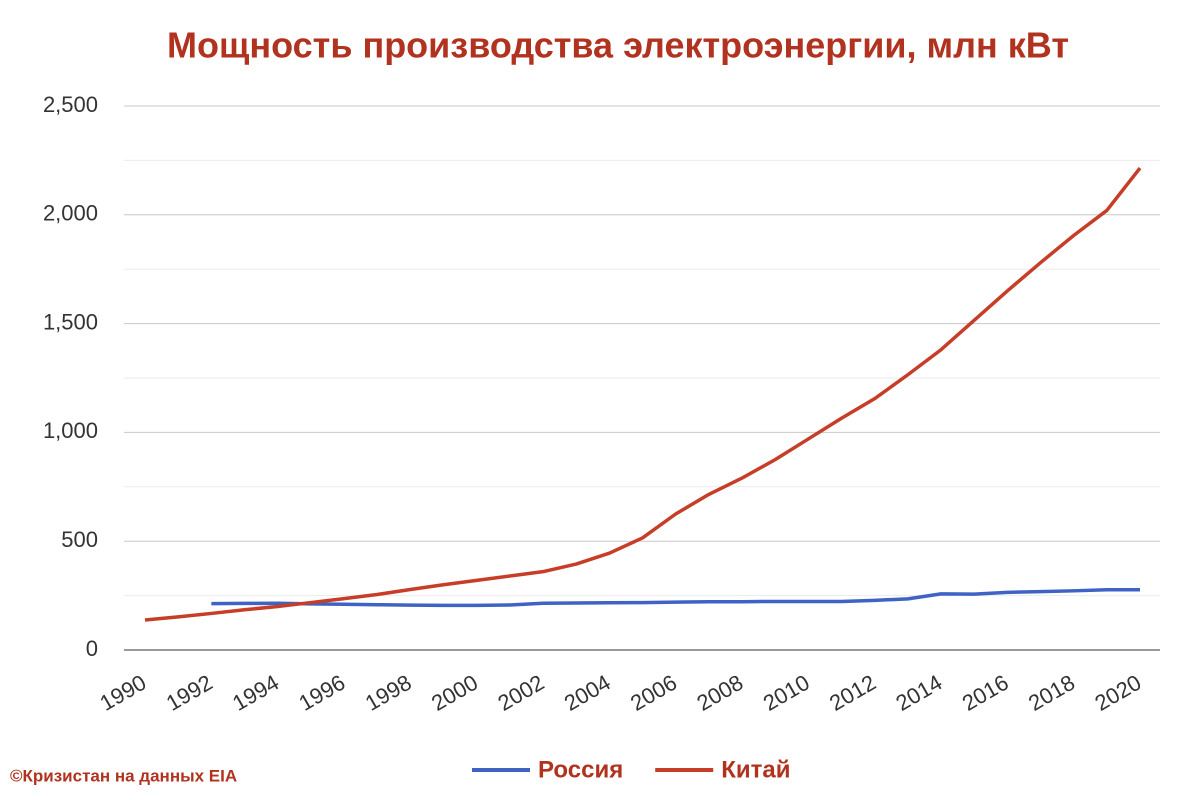 Image resolution: width=1200 pixels, height=800 pixels. What do you see at coordinates (580, 769) in the screenshot?
I see `legend-label: Россия` at bounding box center [580, 769].